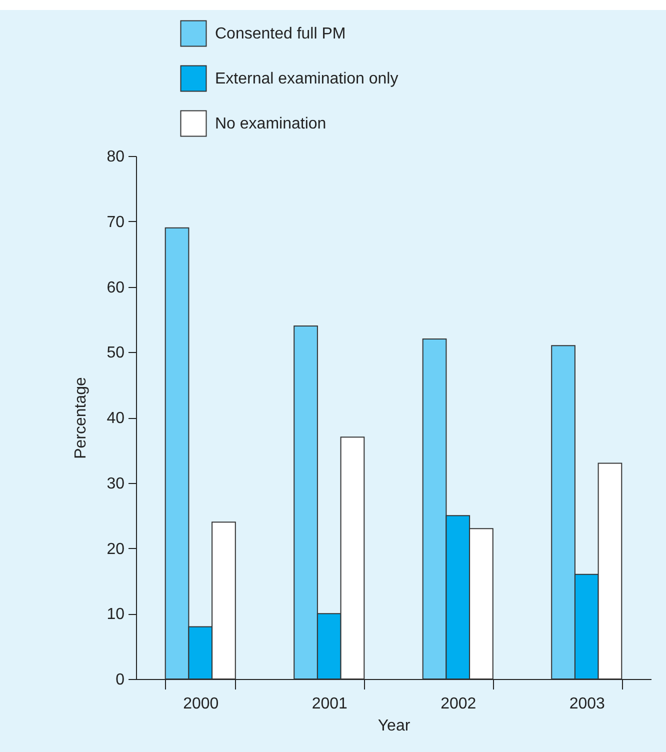 This screenshot has height=752, width=666. What do you see at coordinates (587, 704) in the screenshot?
I see `x-tick-label: 2003` at bounding box center [587, 704].